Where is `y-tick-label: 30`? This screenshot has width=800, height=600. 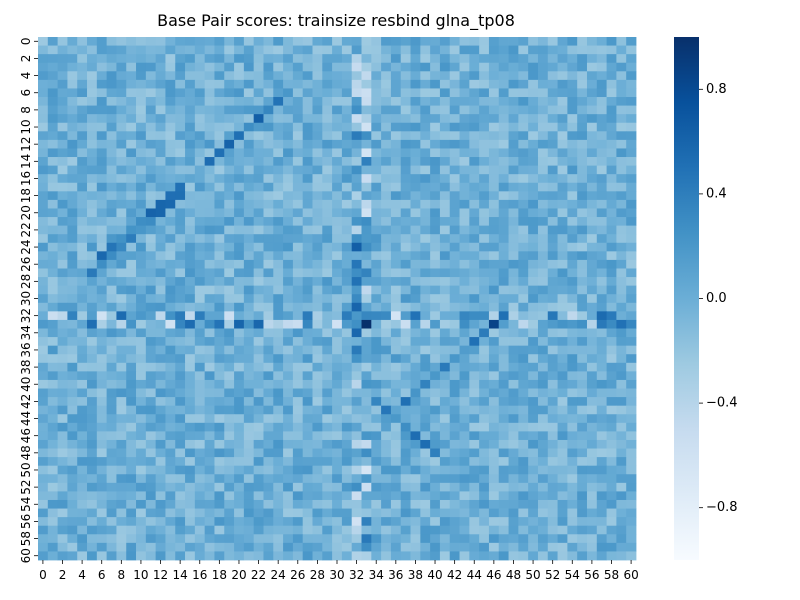 y-tick-label: 30 is located at coordinates (26, 298).